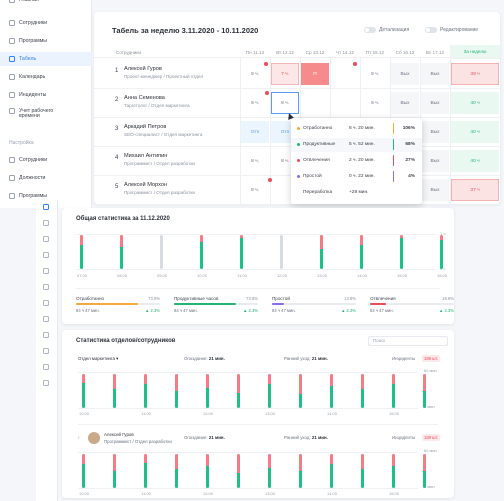 The image size is (504, 501). What do you see at coordinates (144, 98) in the screenshot?
I see `employee-name: Анна Семенова` at bounding box center [144, 98].